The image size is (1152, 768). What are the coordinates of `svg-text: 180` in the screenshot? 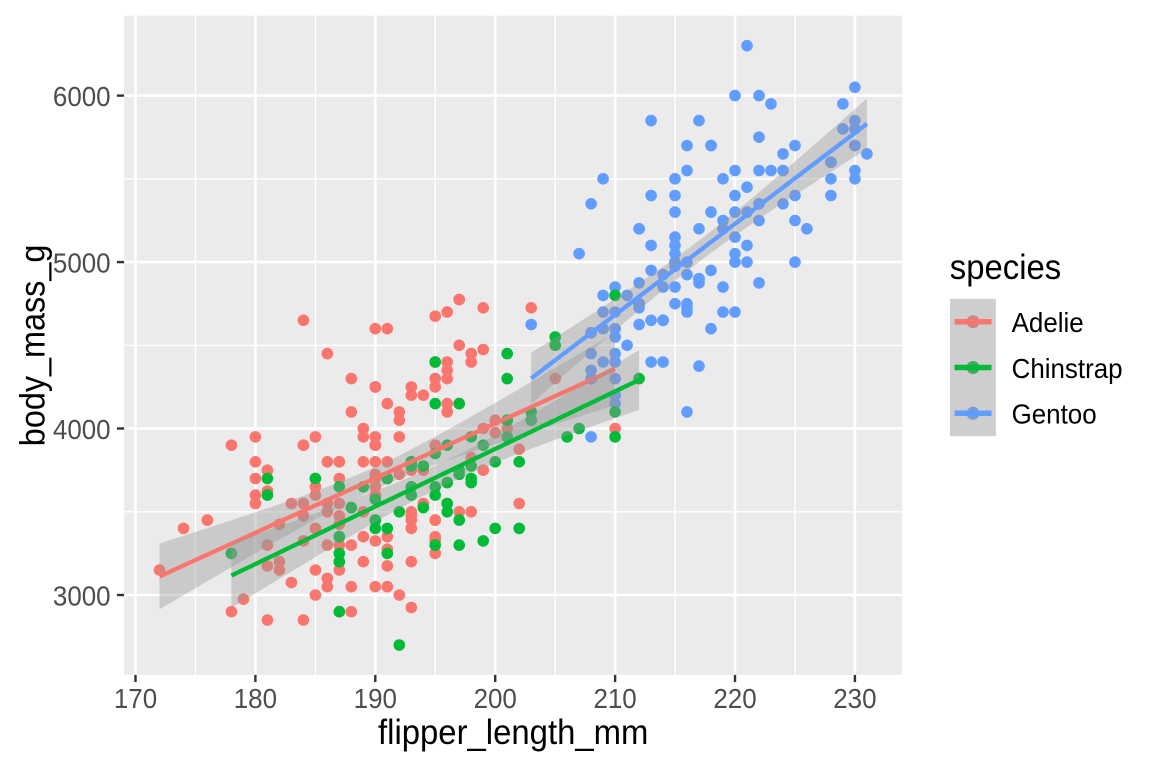 It's located at (255, 698).